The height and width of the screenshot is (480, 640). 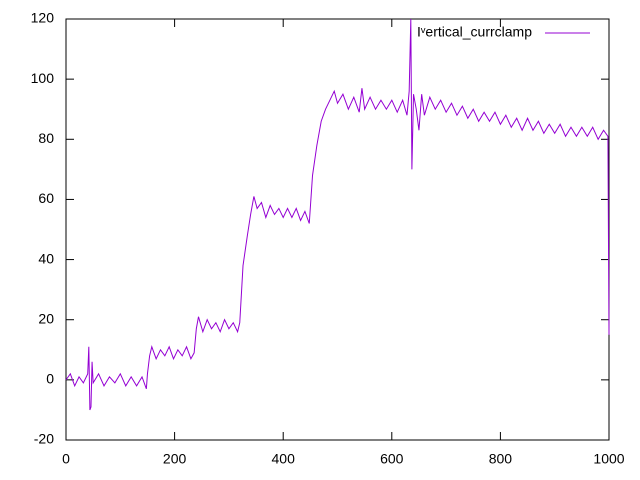 What do you see at coordinates (43, 18) in the screenshot?
I see `y-tick-label: 120` at bounding box center [43, 18].